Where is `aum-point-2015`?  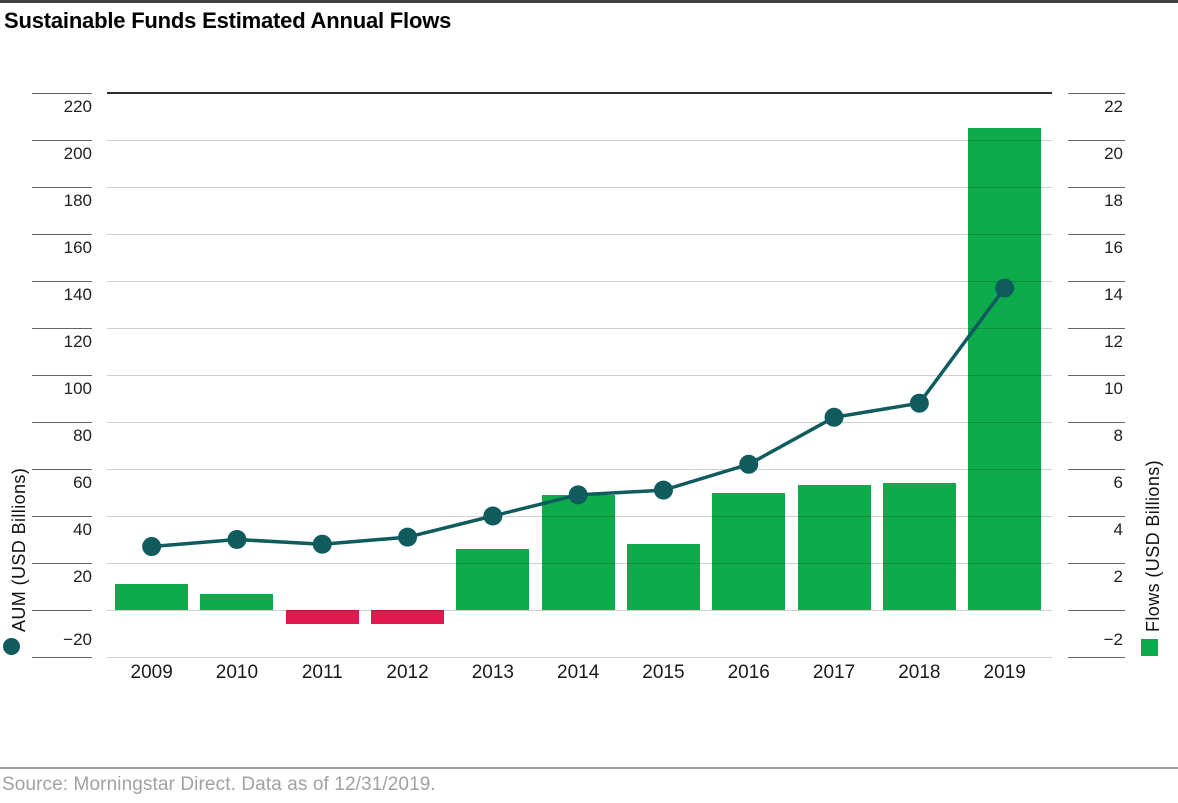
aum-point-2015 is located at coordinates (663, 490).